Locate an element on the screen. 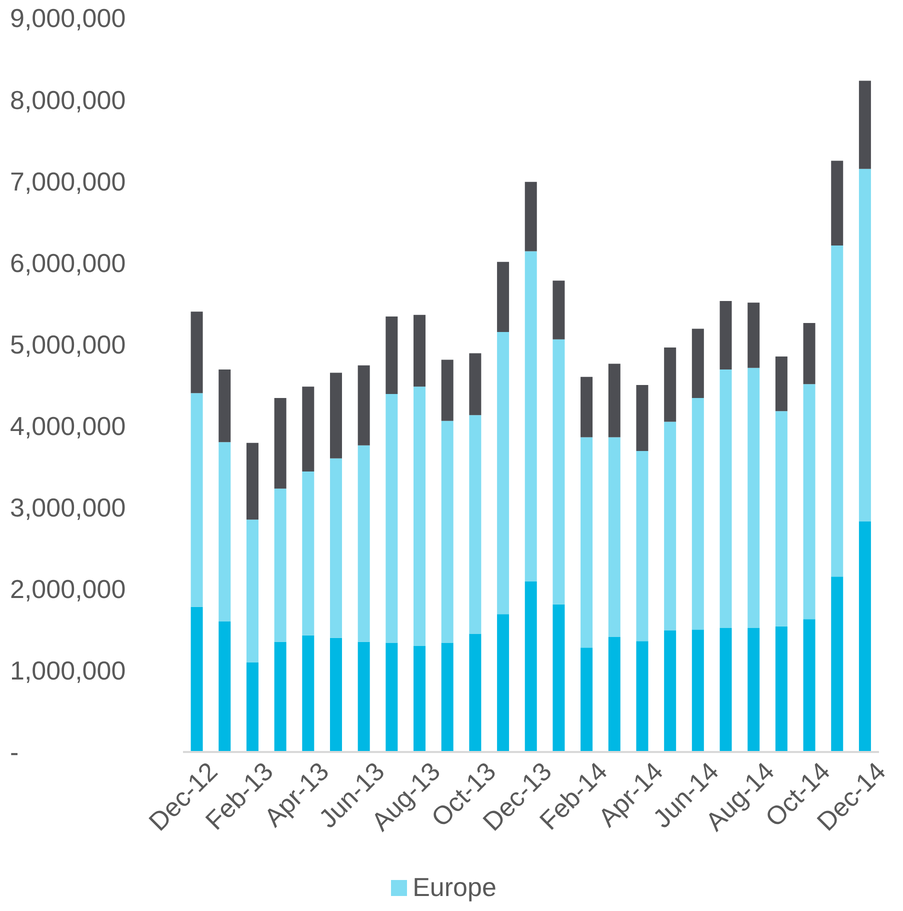  y-tick-label: - is located at coordinates (14, 752).